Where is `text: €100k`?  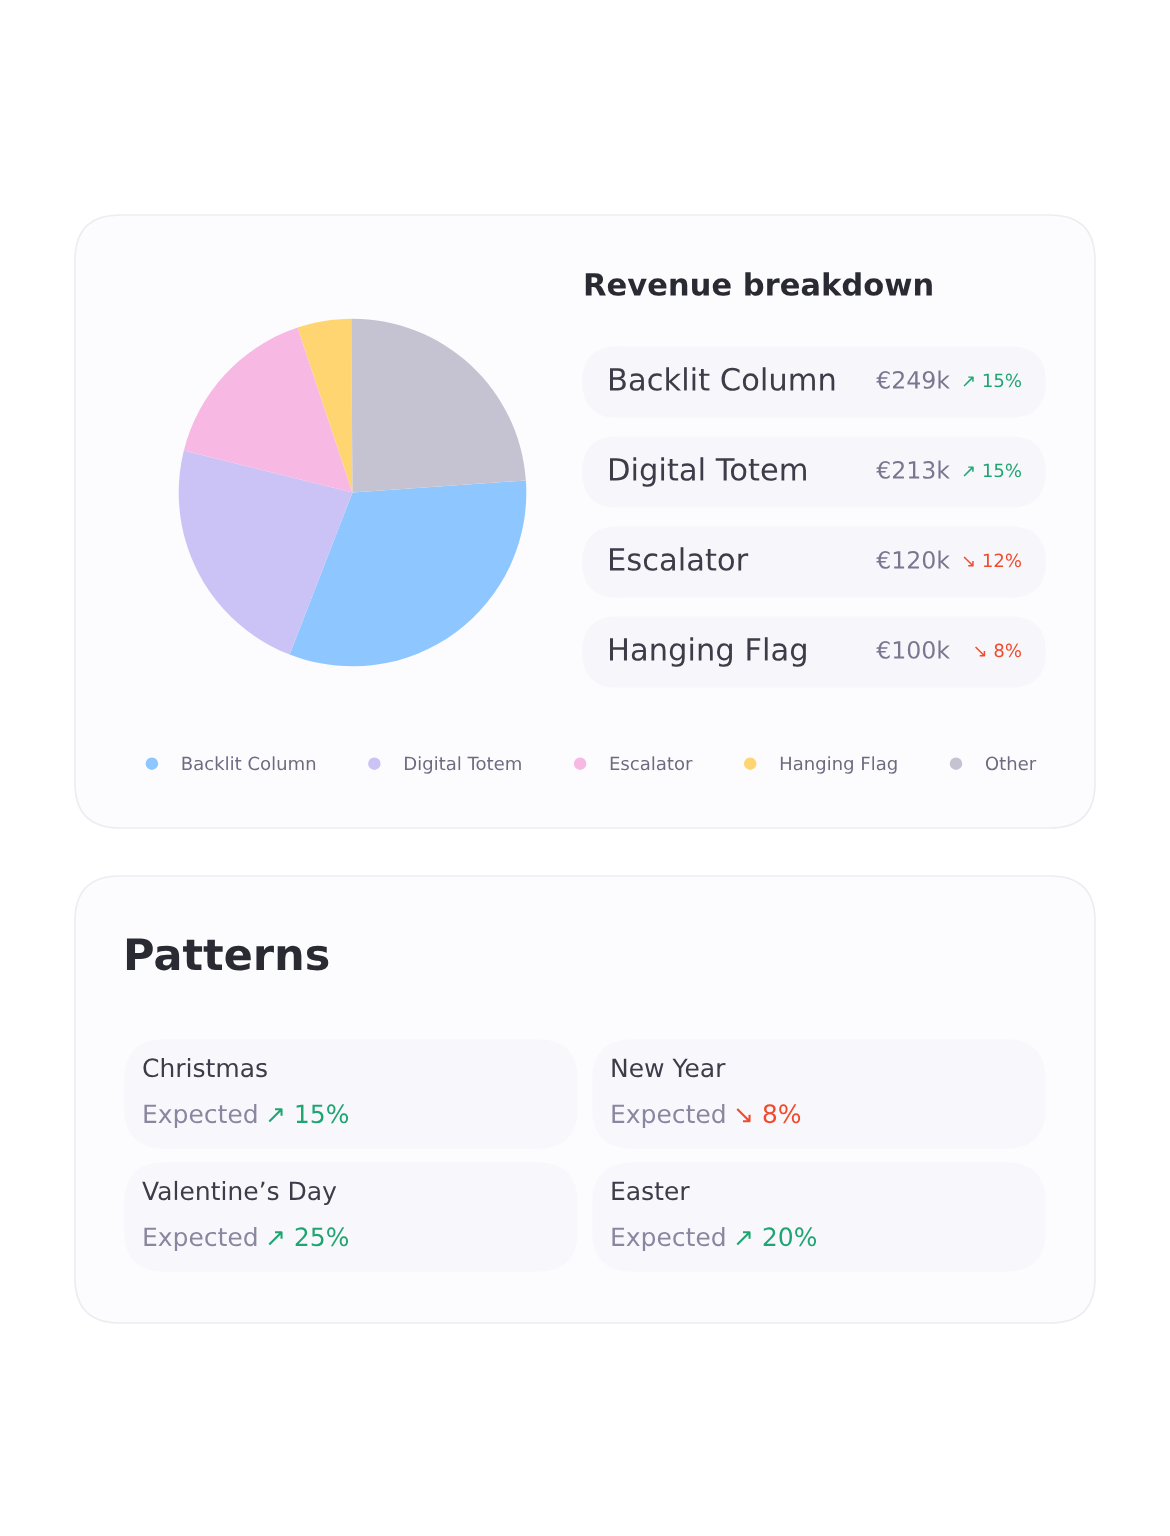
text: €100k is located at coordinates (913, 649).